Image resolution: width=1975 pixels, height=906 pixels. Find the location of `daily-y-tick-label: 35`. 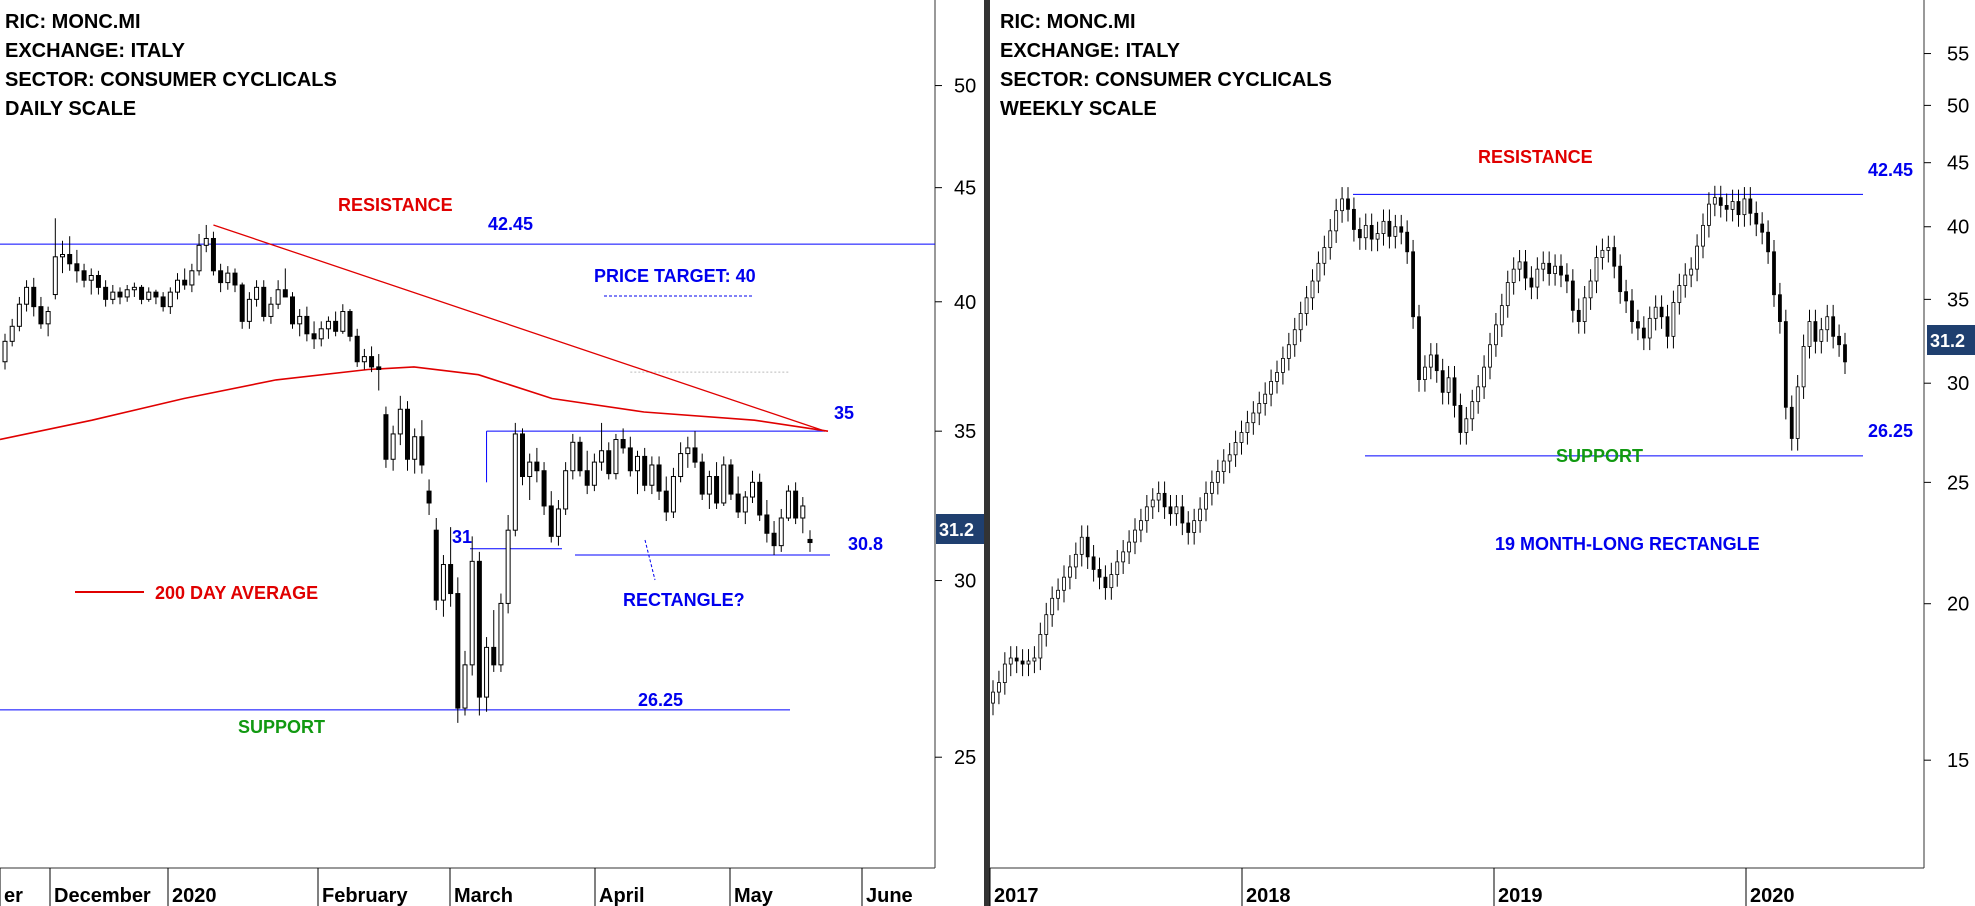

daily-y-tick-label: 35 is located at coordinates (965, 432).